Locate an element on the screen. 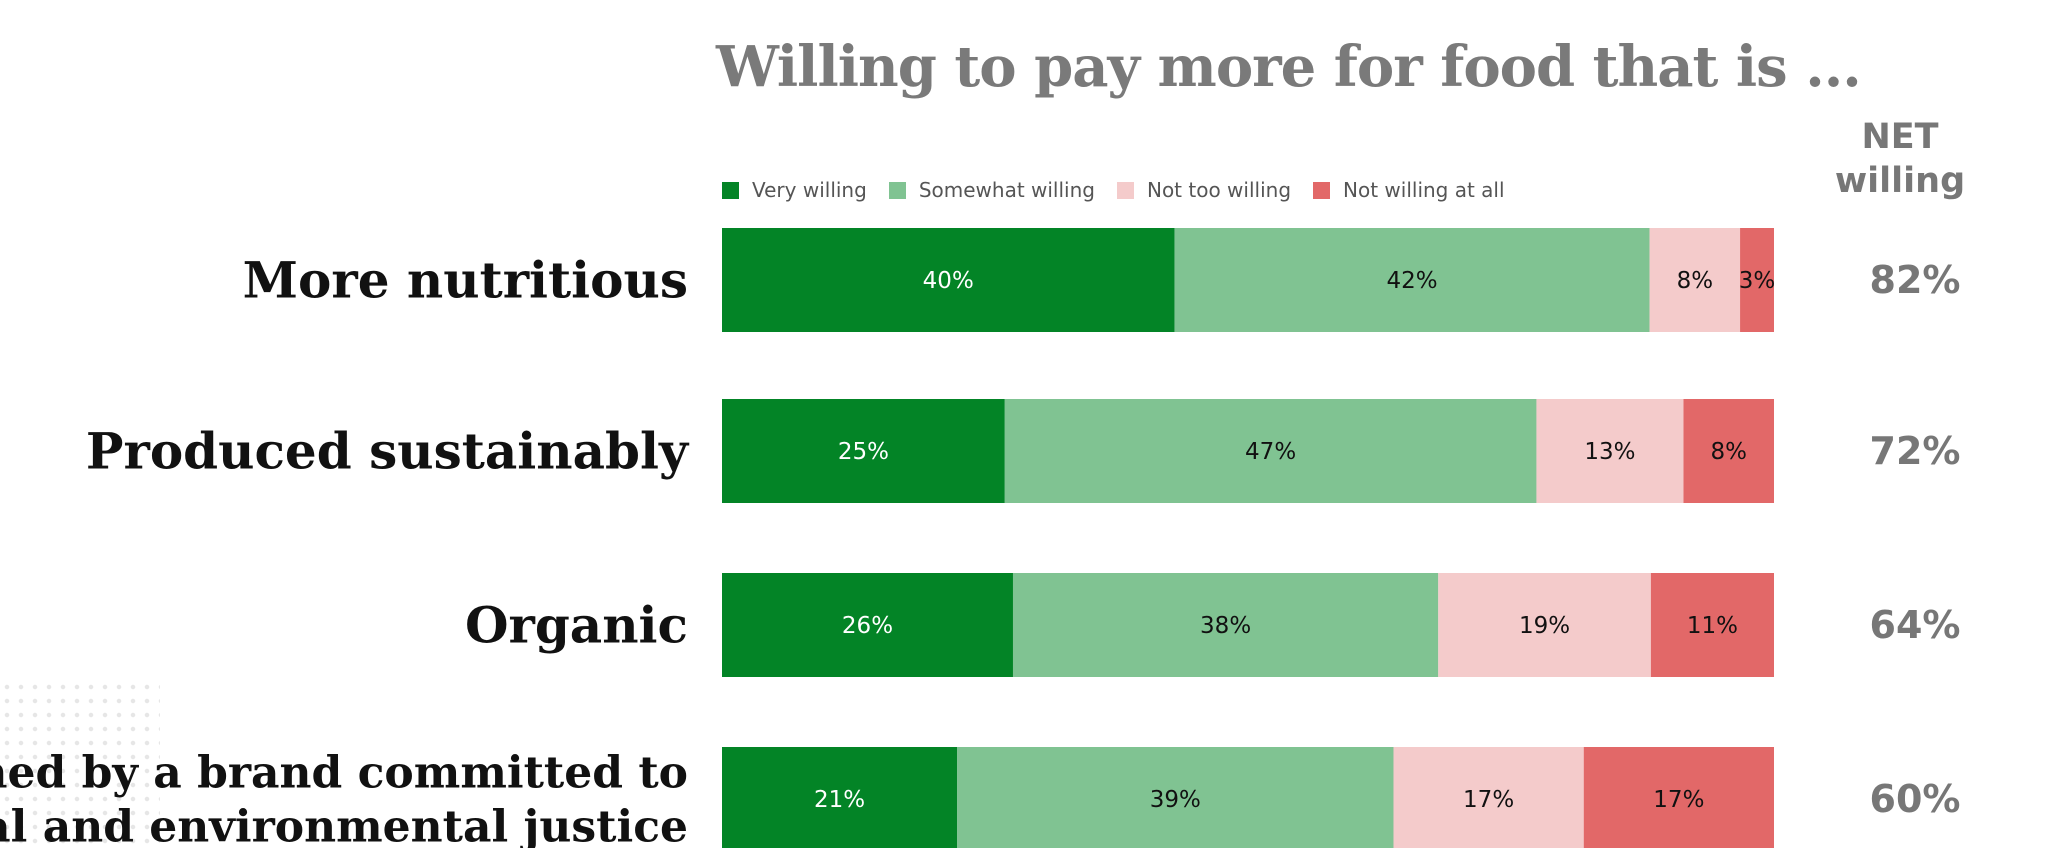 The width and height of the screenshot is (2048, 848). category-label-line: Owned by a brand committed to is located at coordinates (344, 772).